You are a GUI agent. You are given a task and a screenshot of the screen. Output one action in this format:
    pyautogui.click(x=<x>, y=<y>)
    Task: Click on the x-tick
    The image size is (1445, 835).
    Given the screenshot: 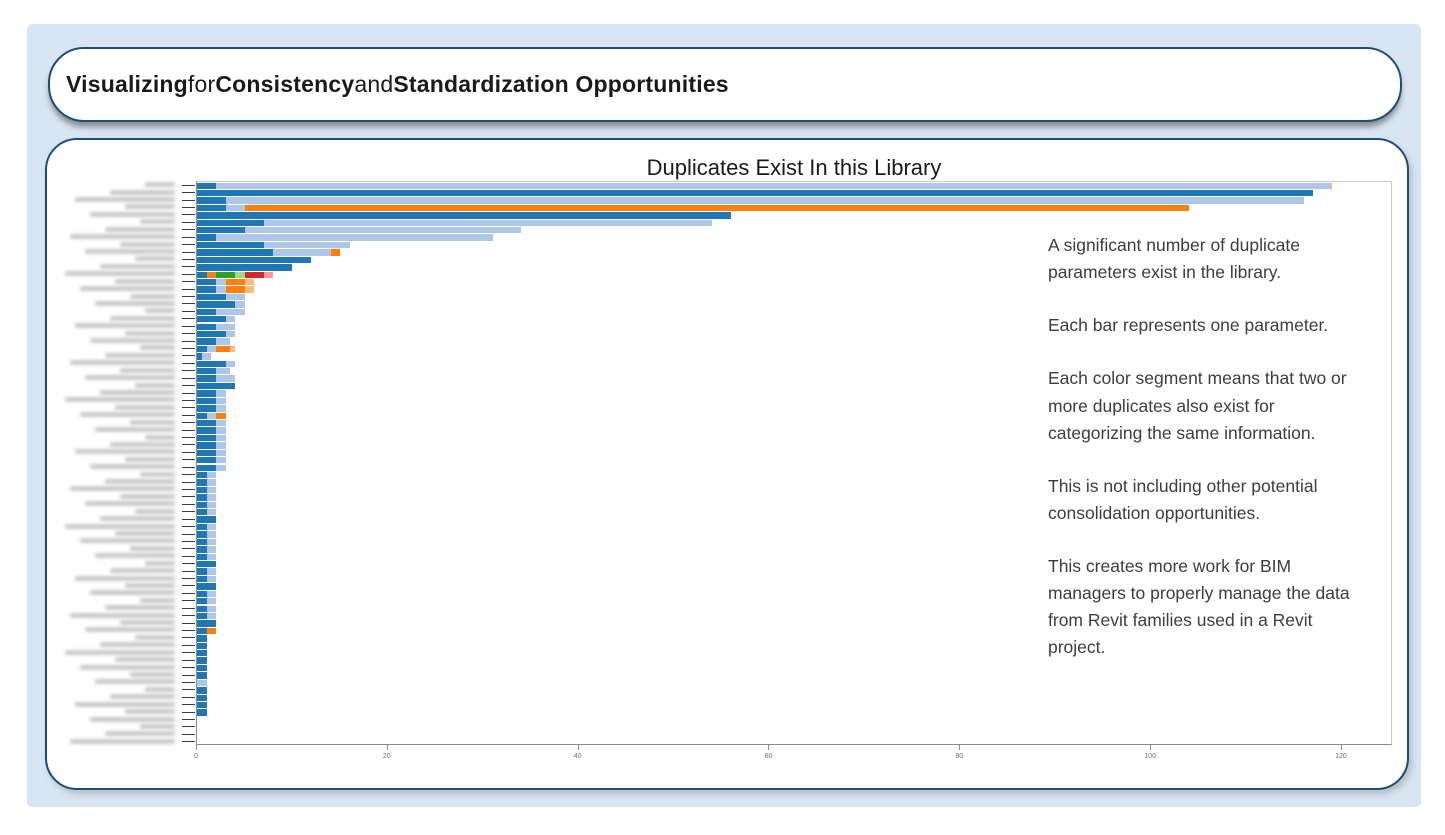 What is the action you would take?
    pyautogui.click(x=578, y=747)
    